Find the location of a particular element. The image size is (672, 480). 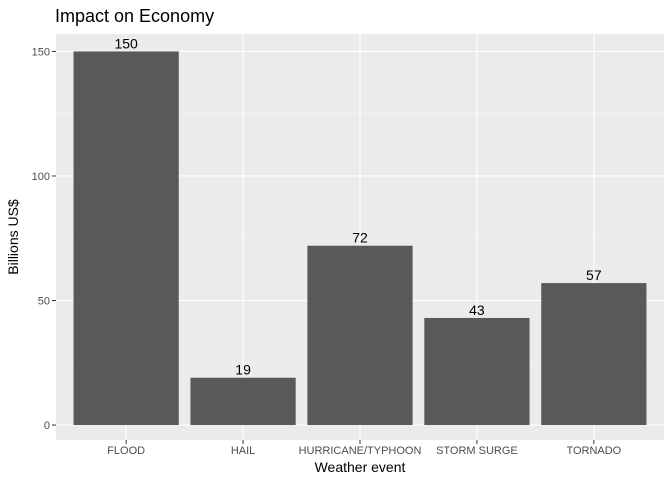

x-tick-label: FLOOD is located at coordinates (126, 451).